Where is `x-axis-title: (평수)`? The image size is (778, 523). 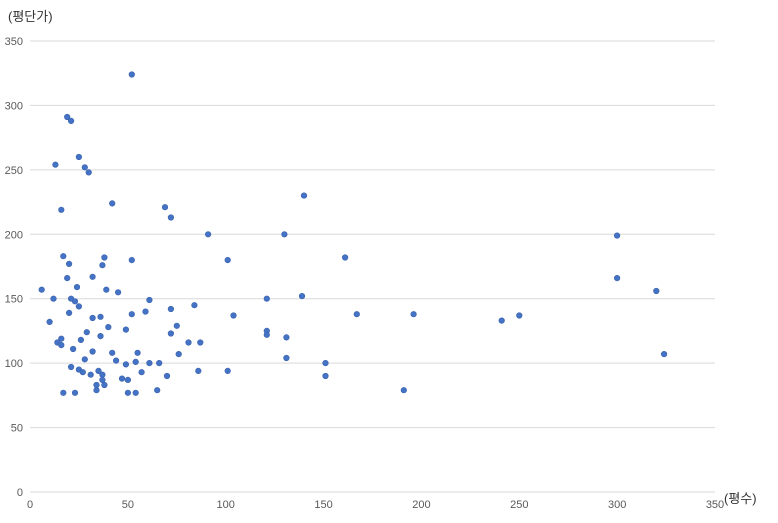 x-axis-title: (평수) is located at coordinates (740, 498).